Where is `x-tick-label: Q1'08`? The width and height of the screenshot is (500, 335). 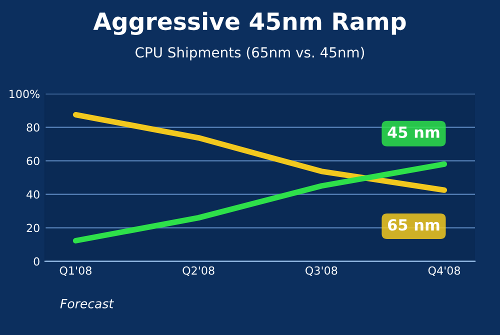 x-tick-label: Q1'08 is located at coordinates (76, 271).